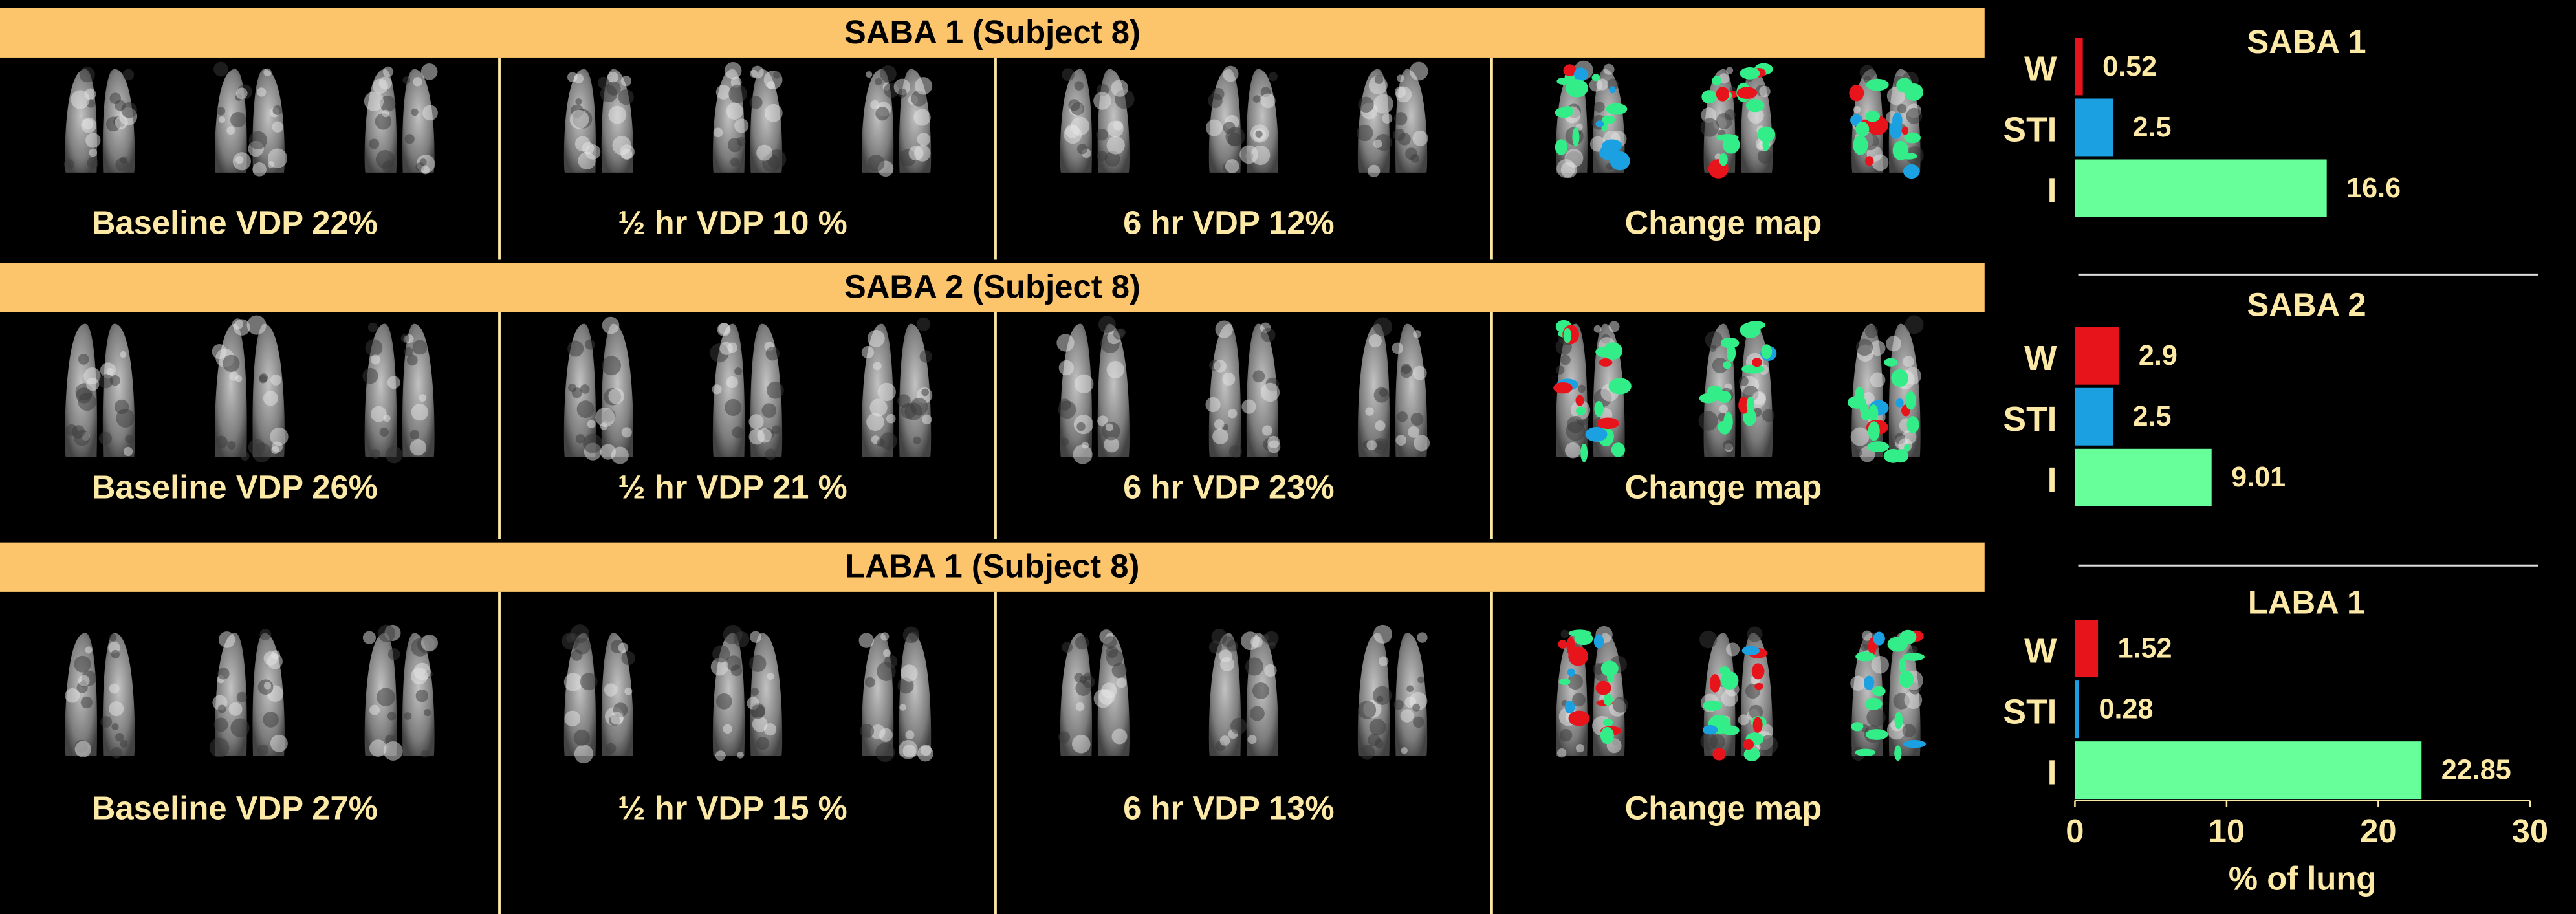  I want to click on bar, so click(2143, 477).